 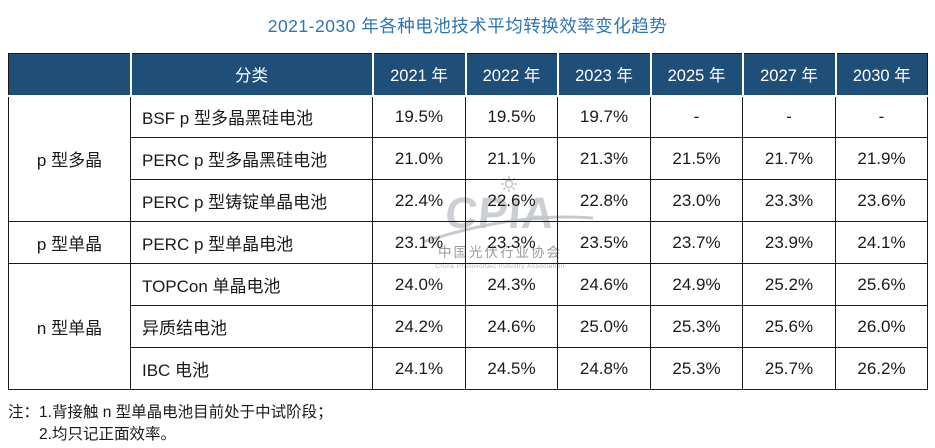 I want to click on category-cell: BSF p 型多晶黑硅电池, so click(x=251, y=116).